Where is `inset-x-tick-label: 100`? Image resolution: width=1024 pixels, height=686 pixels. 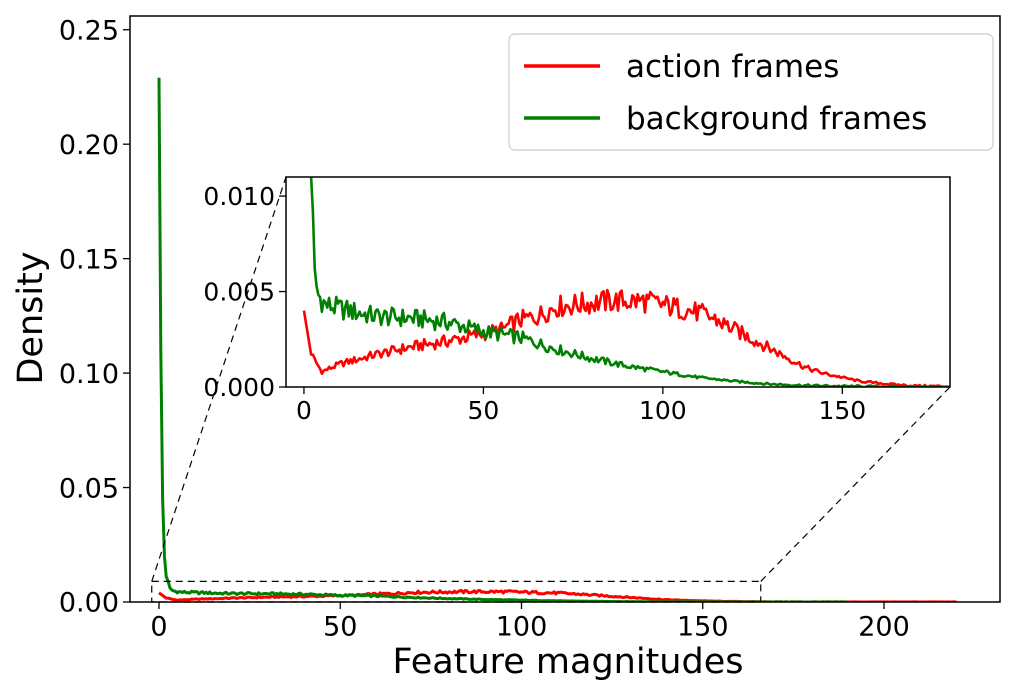
inset-x-tick-label: 100 is located at coordinates (663, 410).